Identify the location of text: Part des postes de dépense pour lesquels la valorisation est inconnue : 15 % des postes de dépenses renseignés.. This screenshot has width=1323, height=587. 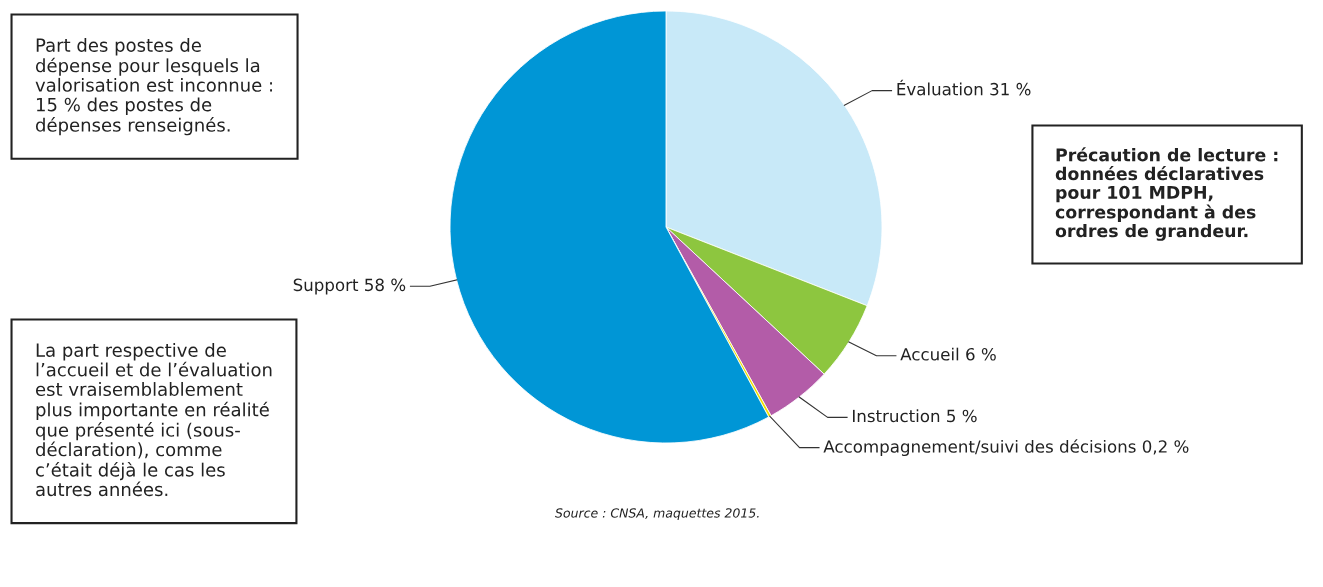
(153, 87).